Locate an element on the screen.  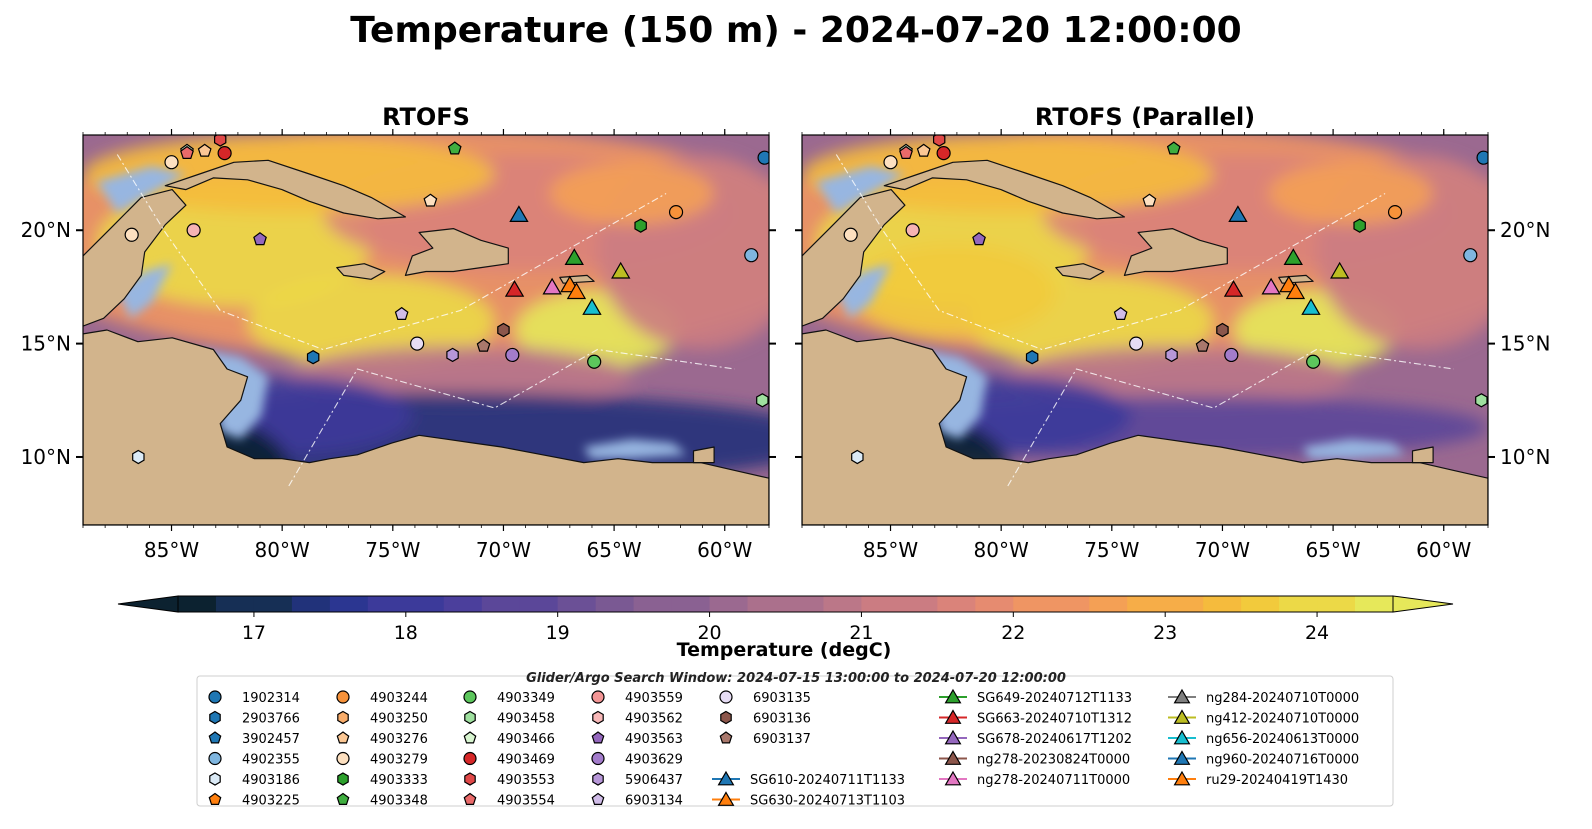
lat-tick-label: 15°N is located at coordinates (46, 344).